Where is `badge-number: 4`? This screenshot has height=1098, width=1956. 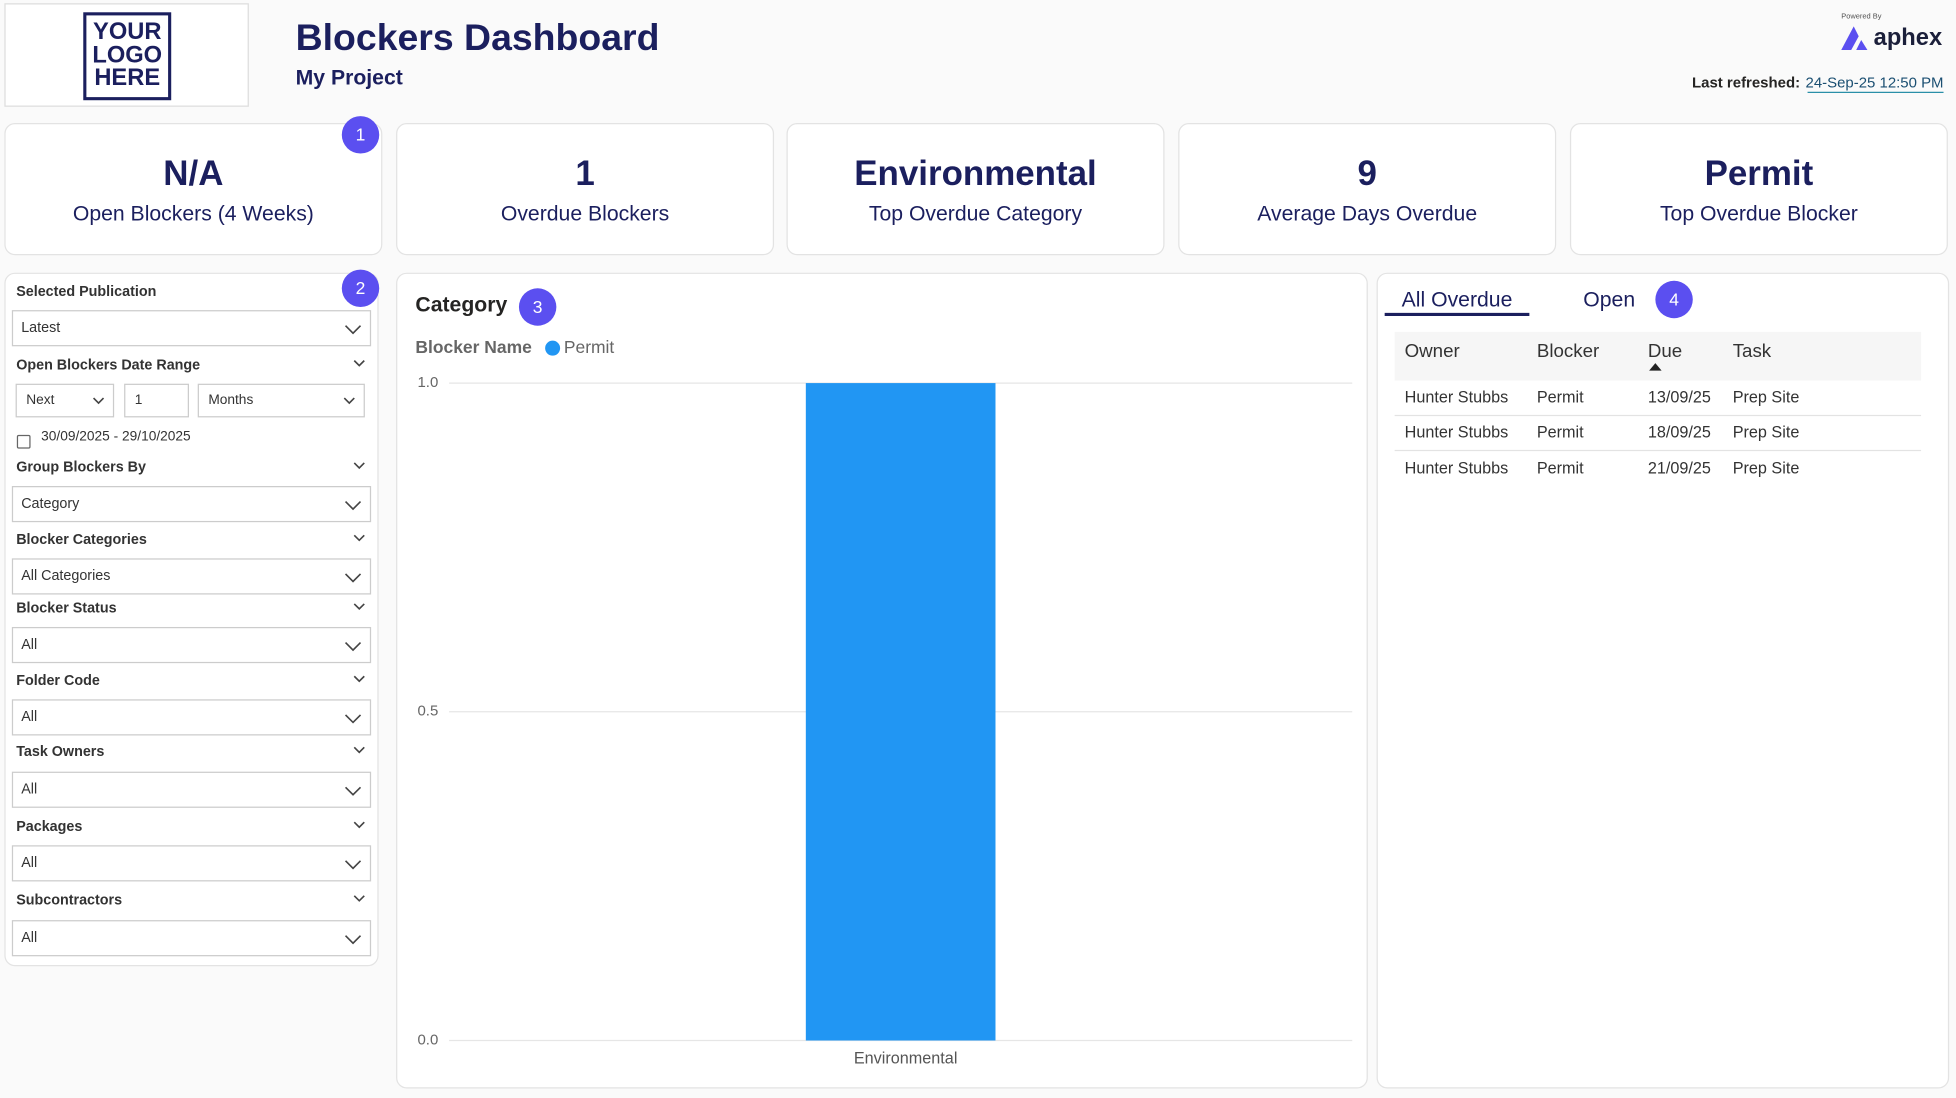 badge-number: 4 is located at coordinates (1674, 299).